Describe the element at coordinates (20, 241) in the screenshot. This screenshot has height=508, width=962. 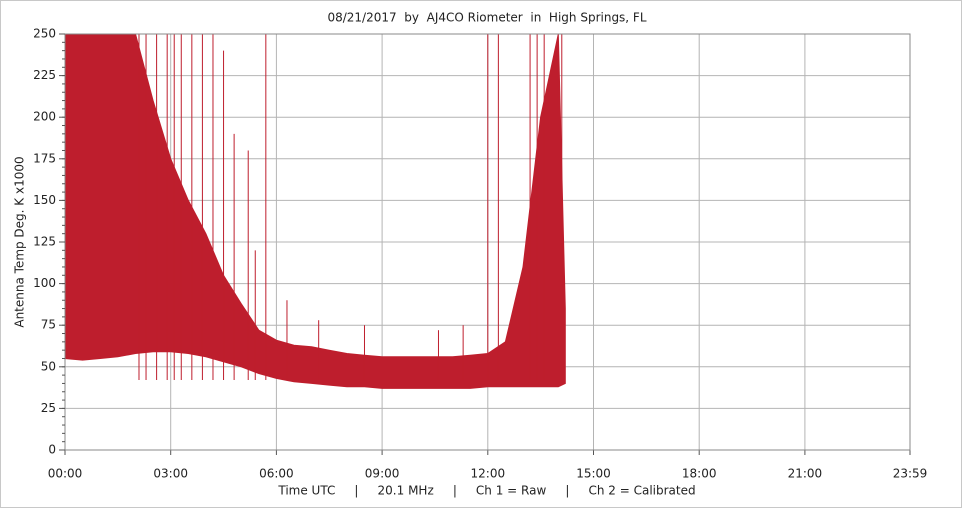
I see `y-axis-label: Antenna Temp Deg. K x1000` at that location.